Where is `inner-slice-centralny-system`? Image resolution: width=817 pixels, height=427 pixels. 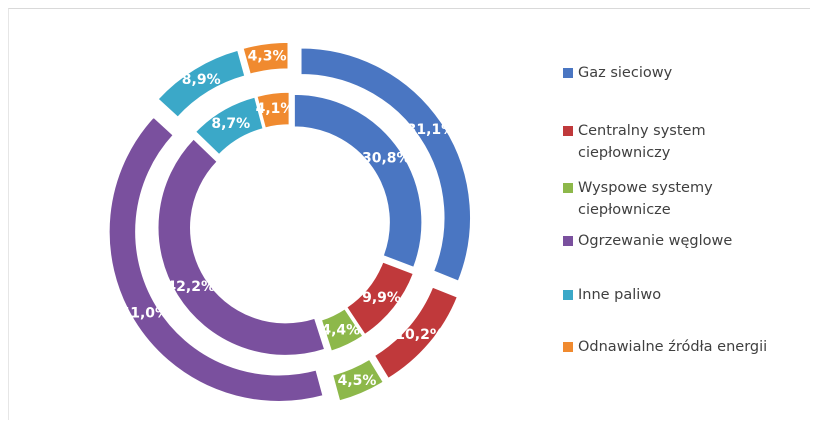
inner-slice-centralny-system is located at coordinates (380, 298).